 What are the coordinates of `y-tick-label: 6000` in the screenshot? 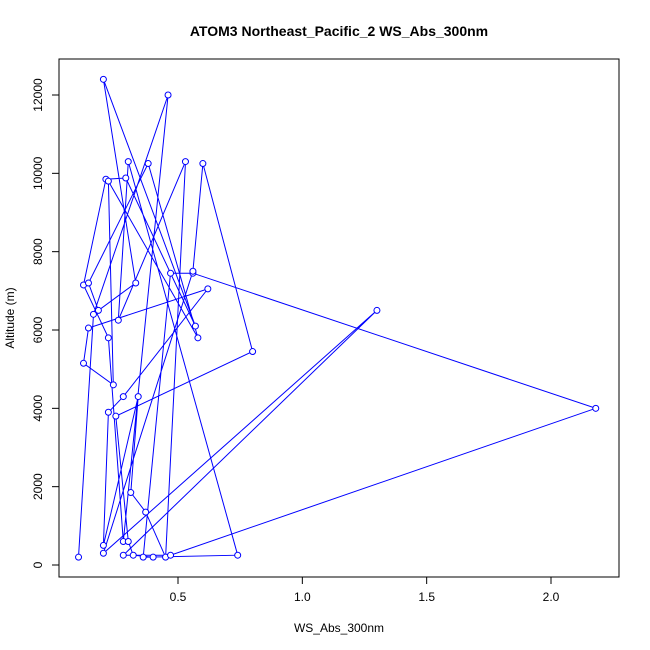 It's located at (38, 329).